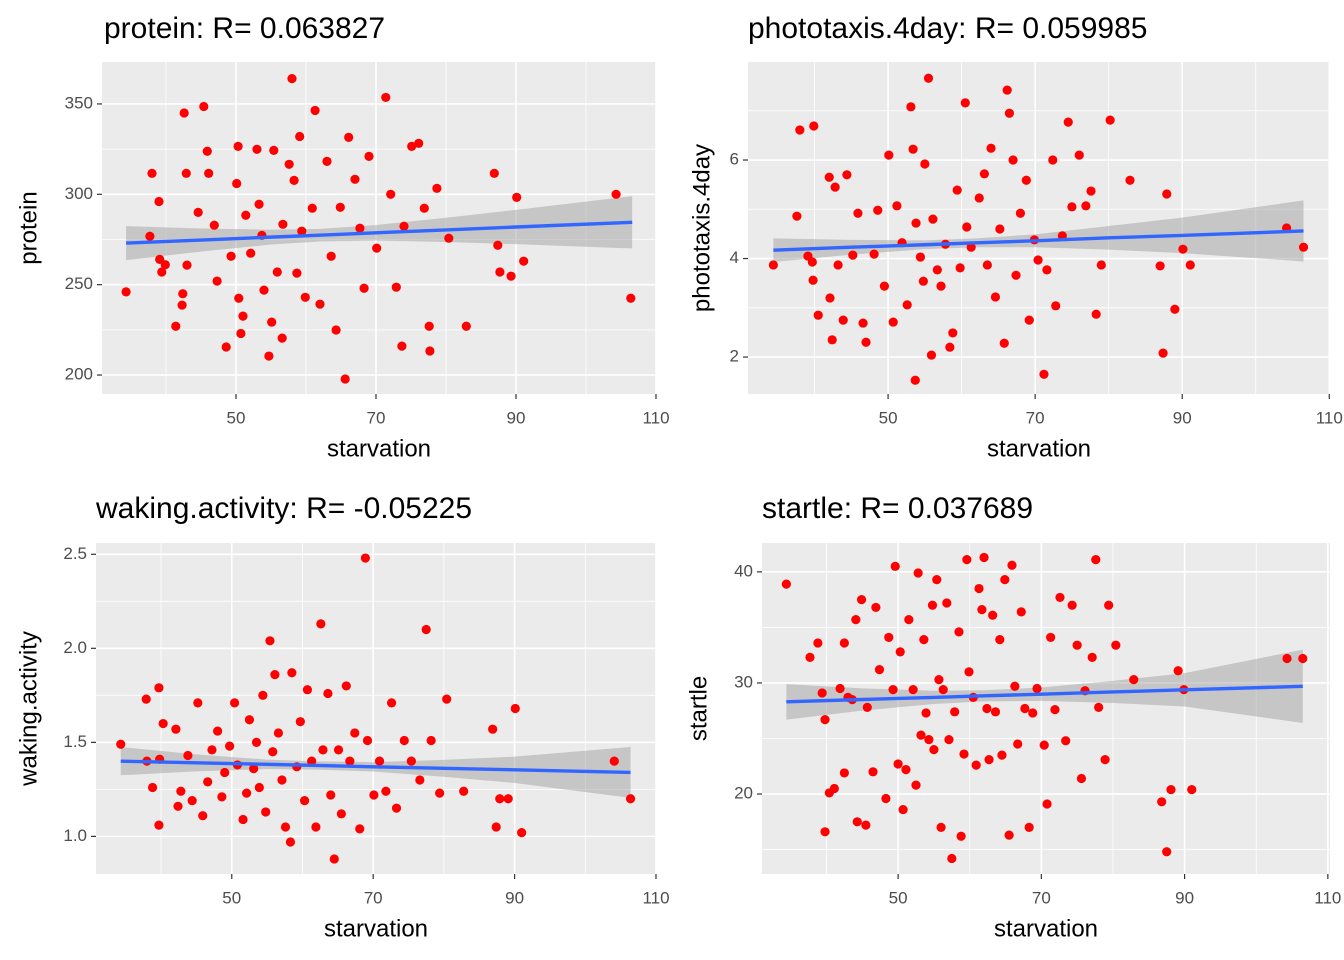 This screenshot has height=960, width=1344. I want to click on x-axis-label: starvation, so click(376, 928).